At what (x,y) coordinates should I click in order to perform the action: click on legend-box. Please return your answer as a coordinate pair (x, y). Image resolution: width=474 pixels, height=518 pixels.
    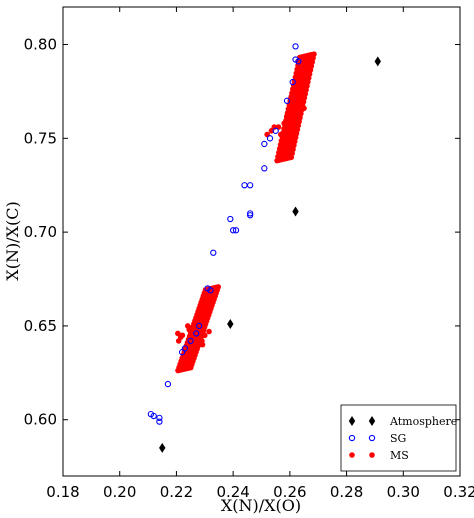
    Looking at the image, I should click on (398, 438).